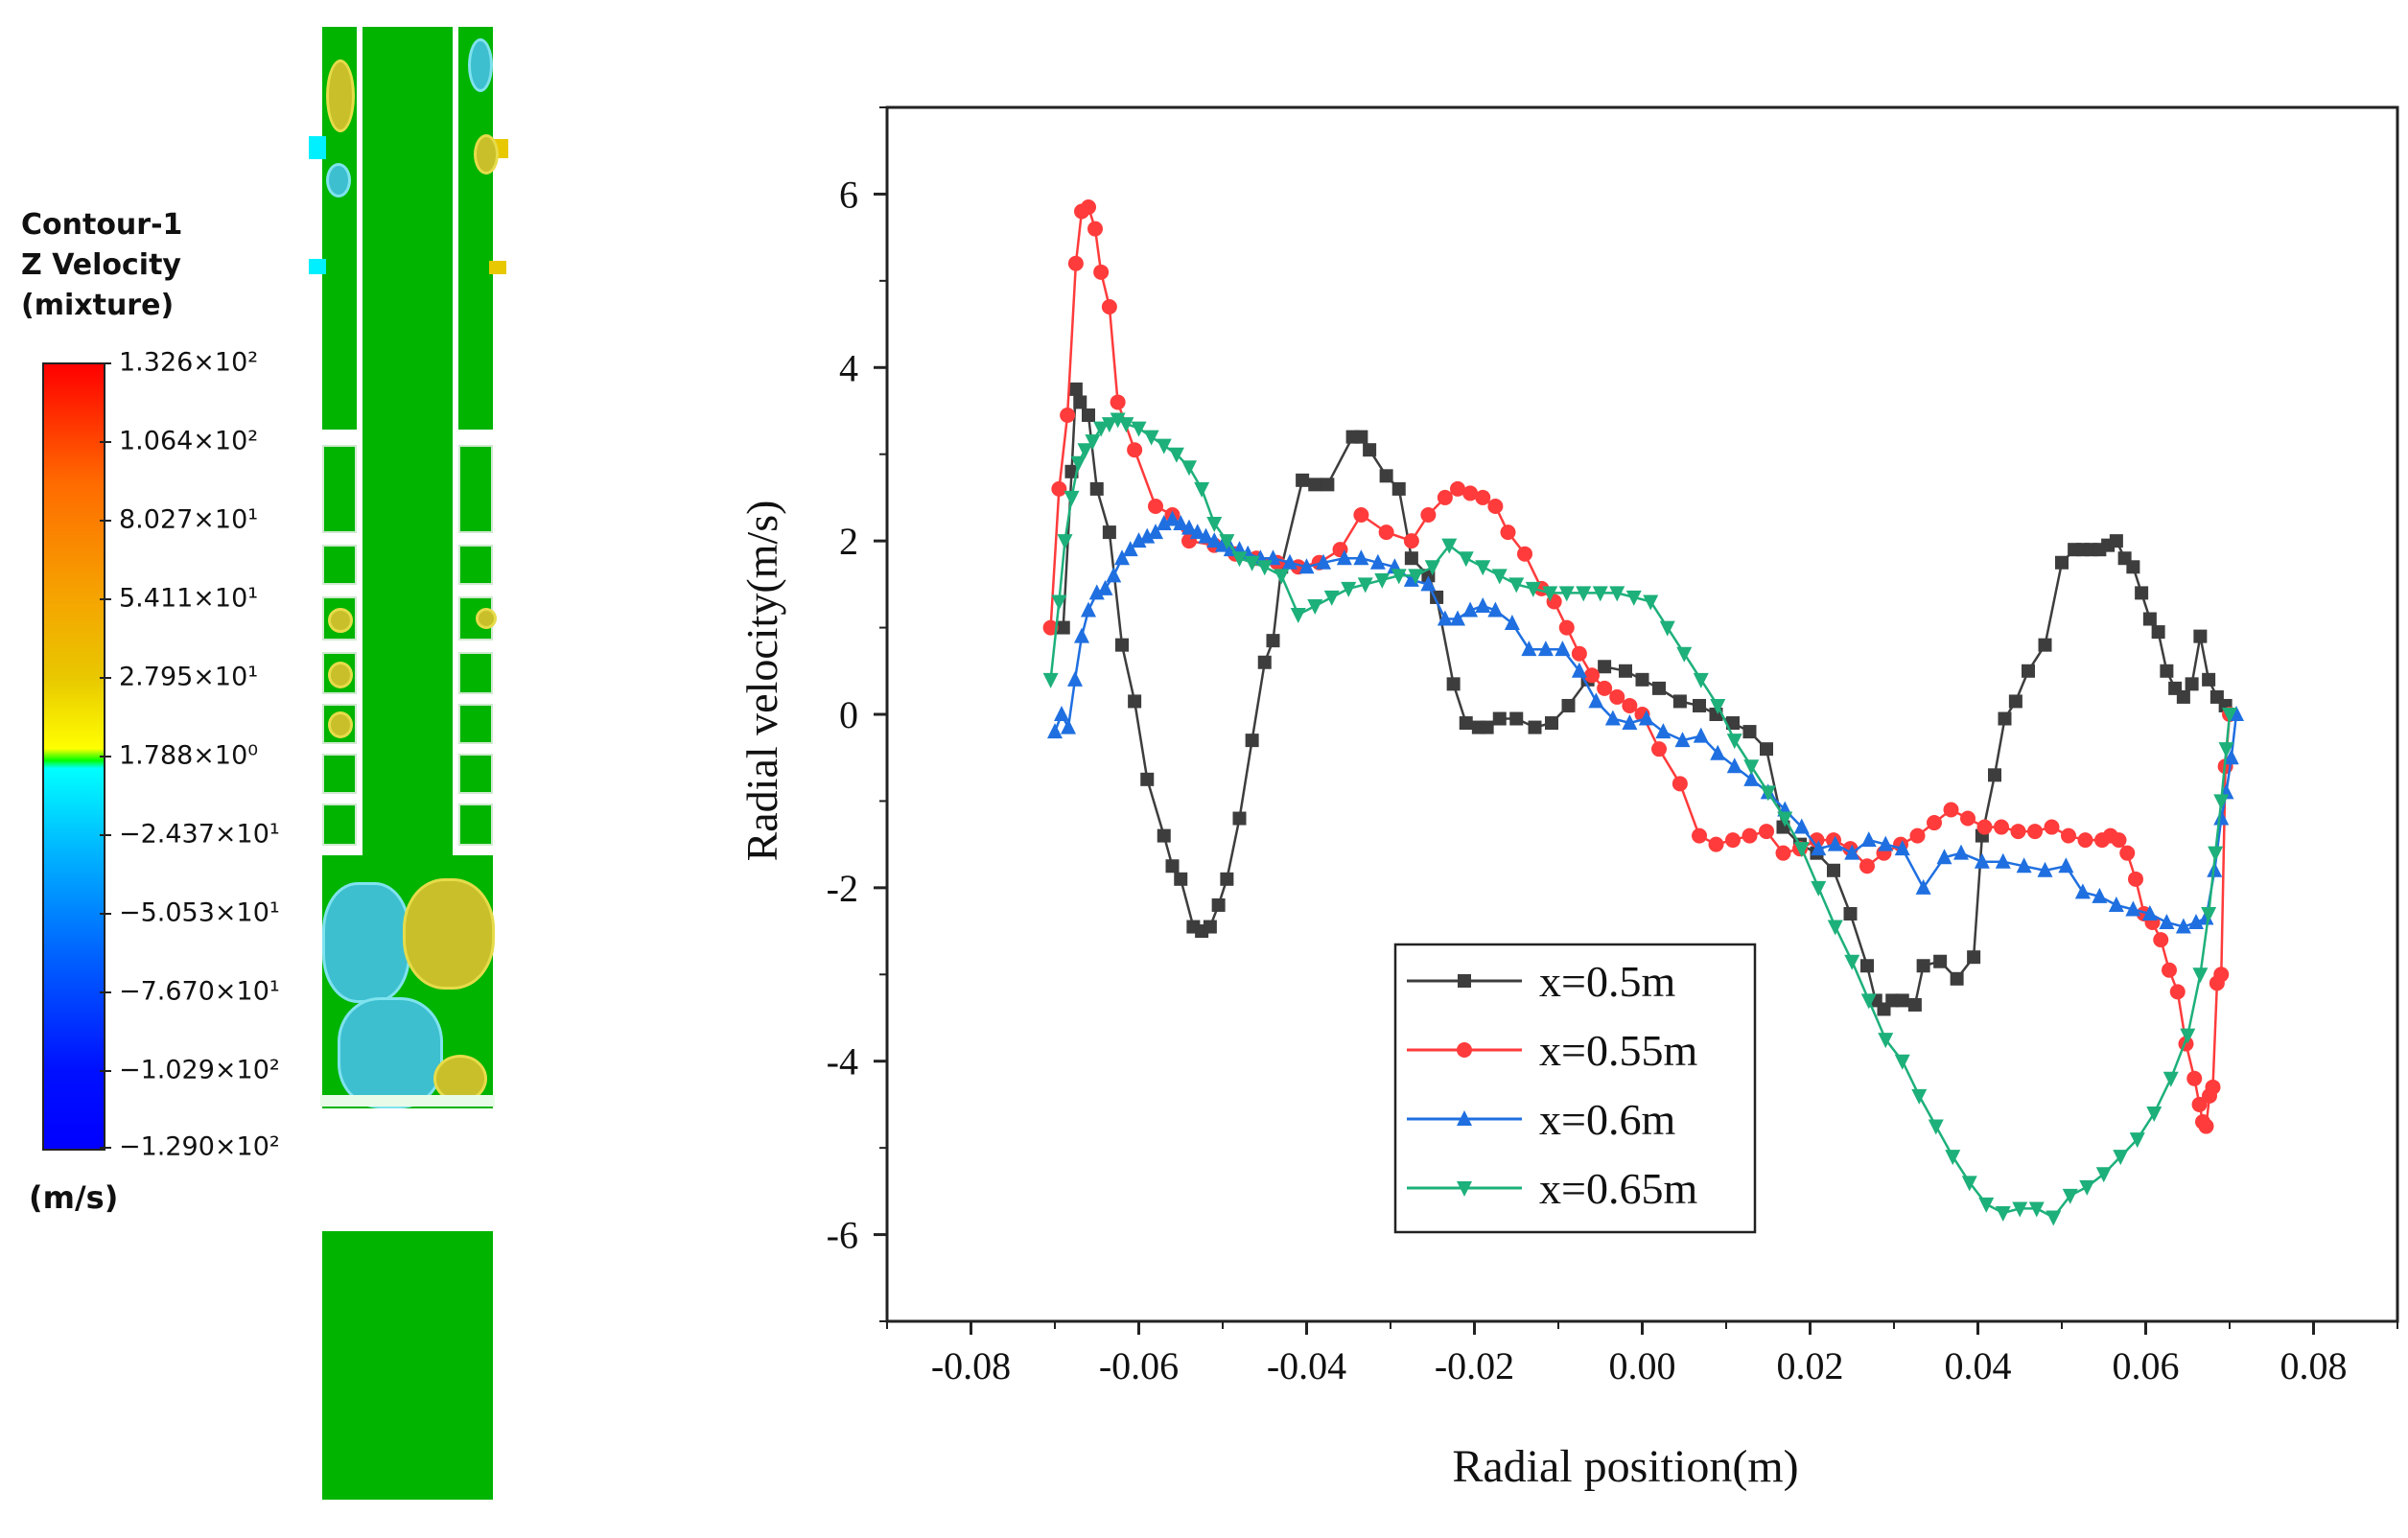 The height and width of the screenshot is (1538, 2408). Describe the element at coordinates (1618, 1050) in the screenshot. I see `legend-label-x-0-55m: x=0.55m` at that location.